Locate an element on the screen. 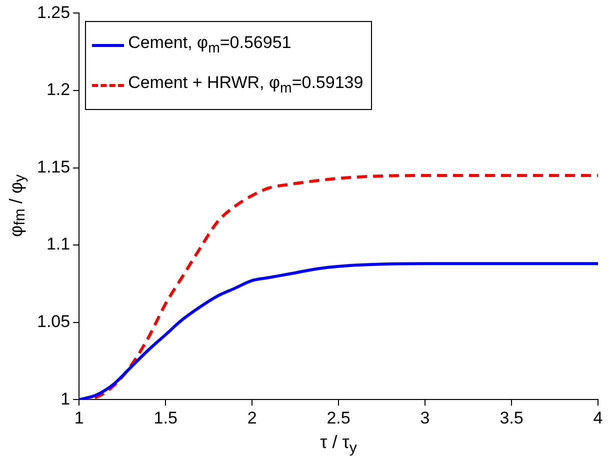 The height and width of the screenshot is (466, 616). x-tick-label: 1.5 is located at coordinates (166, 418).